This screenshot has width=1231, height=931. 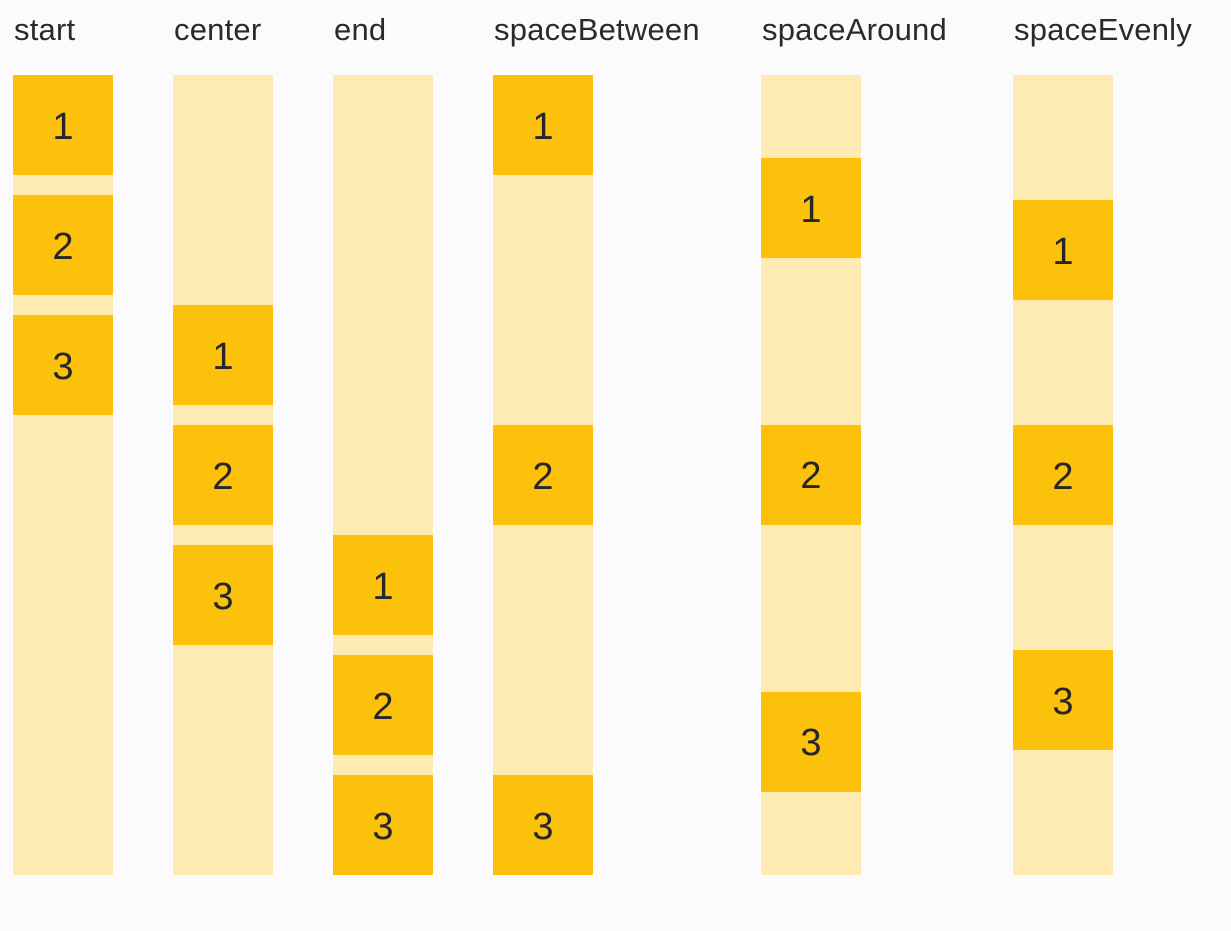 I want to click on alignment-label: center, so click(x=218, y=29).